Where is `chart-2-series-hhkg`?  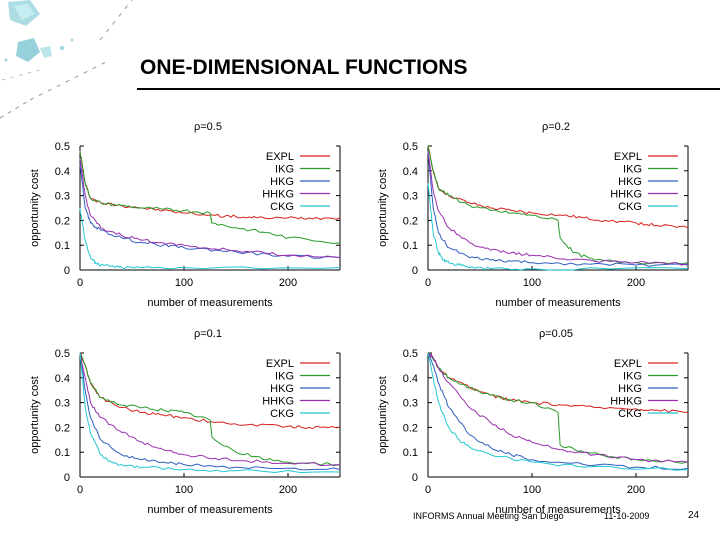
chart-2-series-hhkg is located at coordinates (558, 208).